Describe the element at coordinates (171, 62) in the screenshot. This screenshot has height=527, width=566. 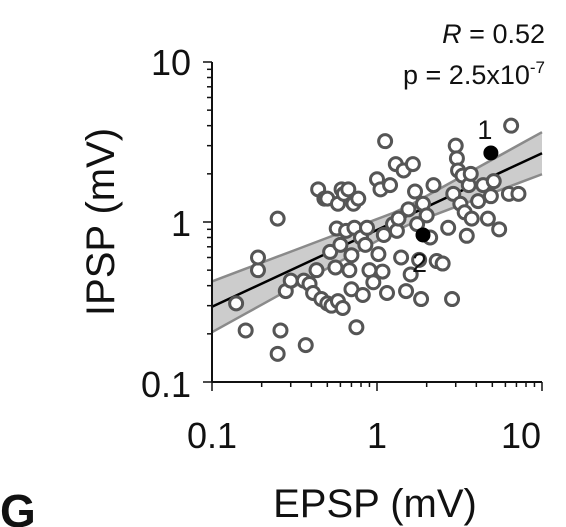
I see `y-tick-label-2: 10` at that location.